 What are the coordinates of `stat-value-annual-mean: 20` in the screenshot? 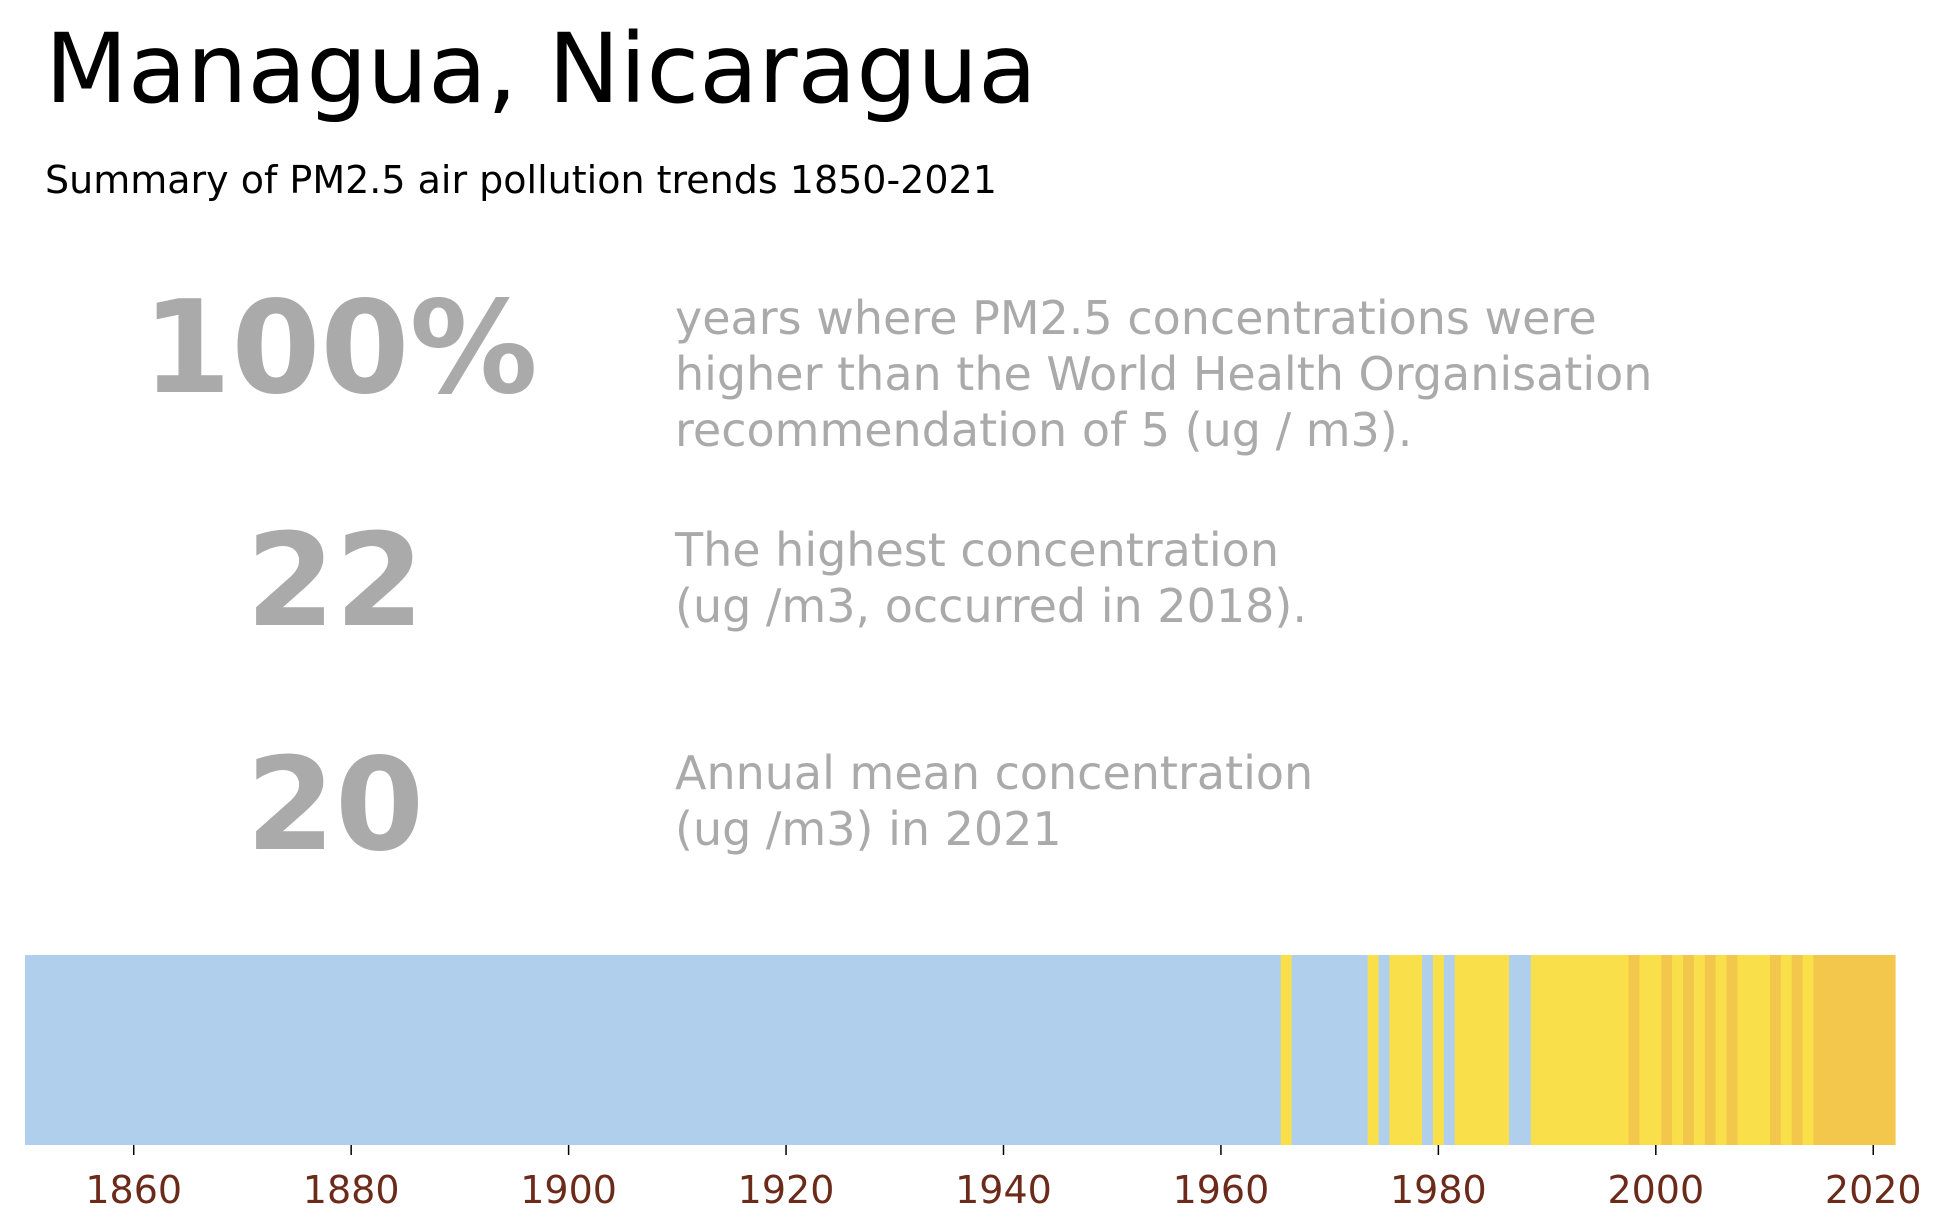 It's located at (335, 805).